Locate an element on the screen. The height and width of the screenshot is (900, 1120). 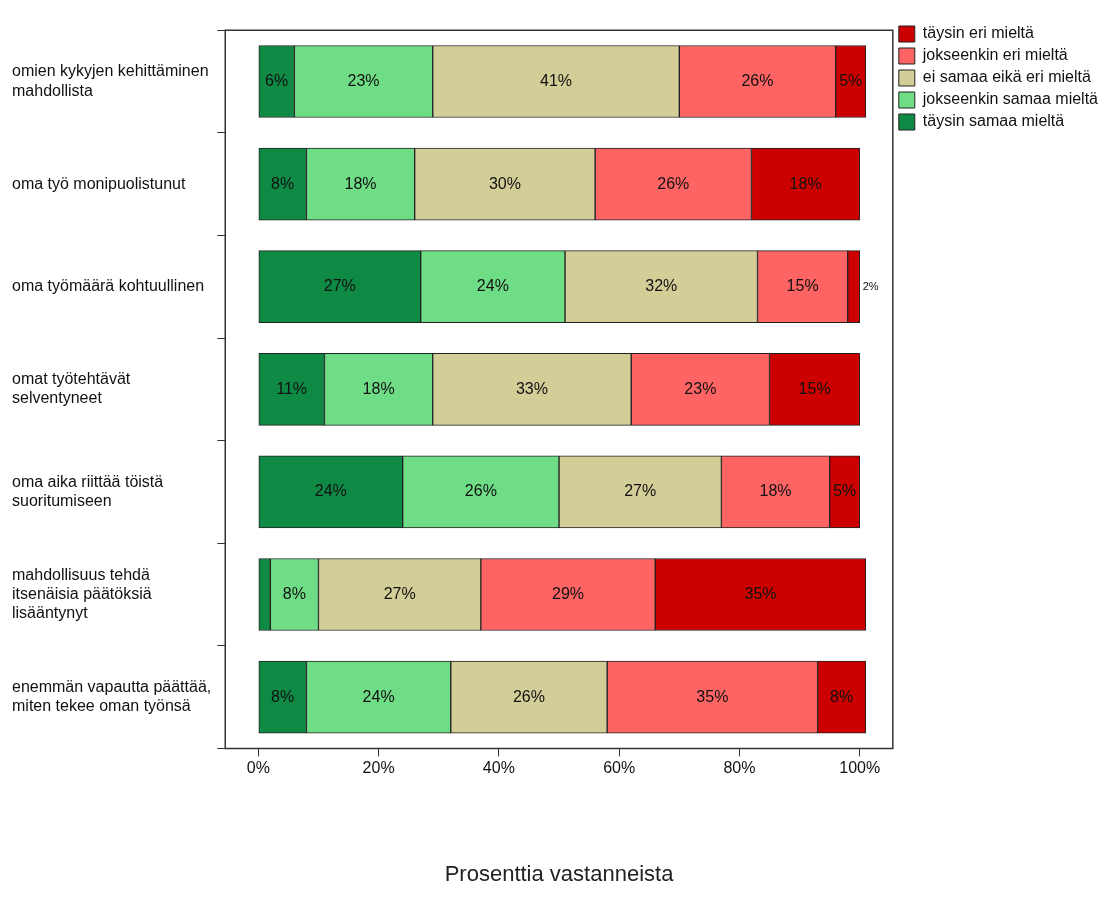
y-tick-label: oma aika riittää töistä suoritumiseen is located at coordinates (88, 490).